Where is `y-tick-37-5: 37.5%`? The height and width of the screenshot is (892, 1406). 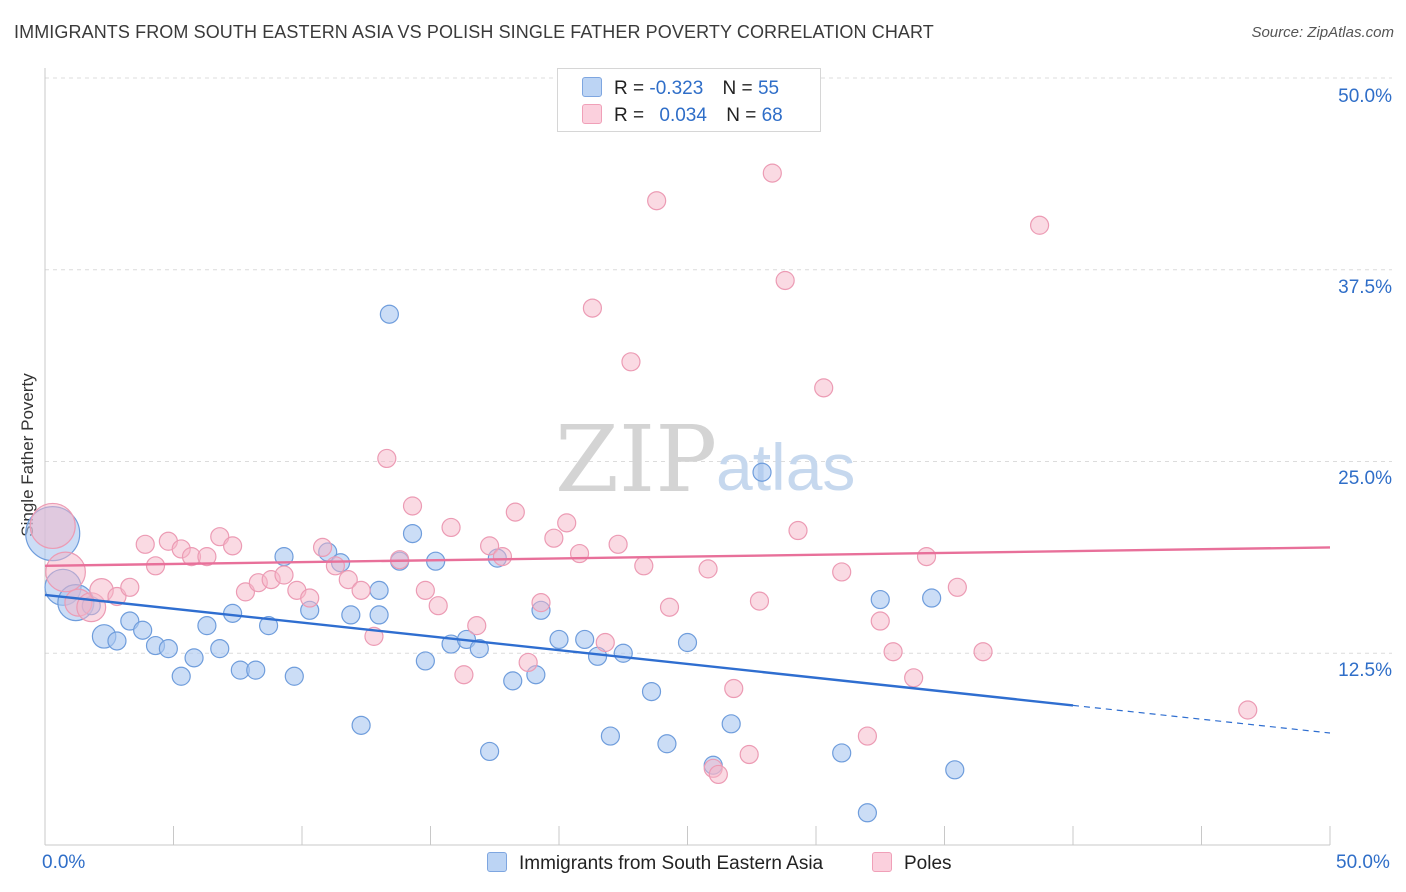
y-tick-37-5: 37.5% is located at coordinates (1365, 287).